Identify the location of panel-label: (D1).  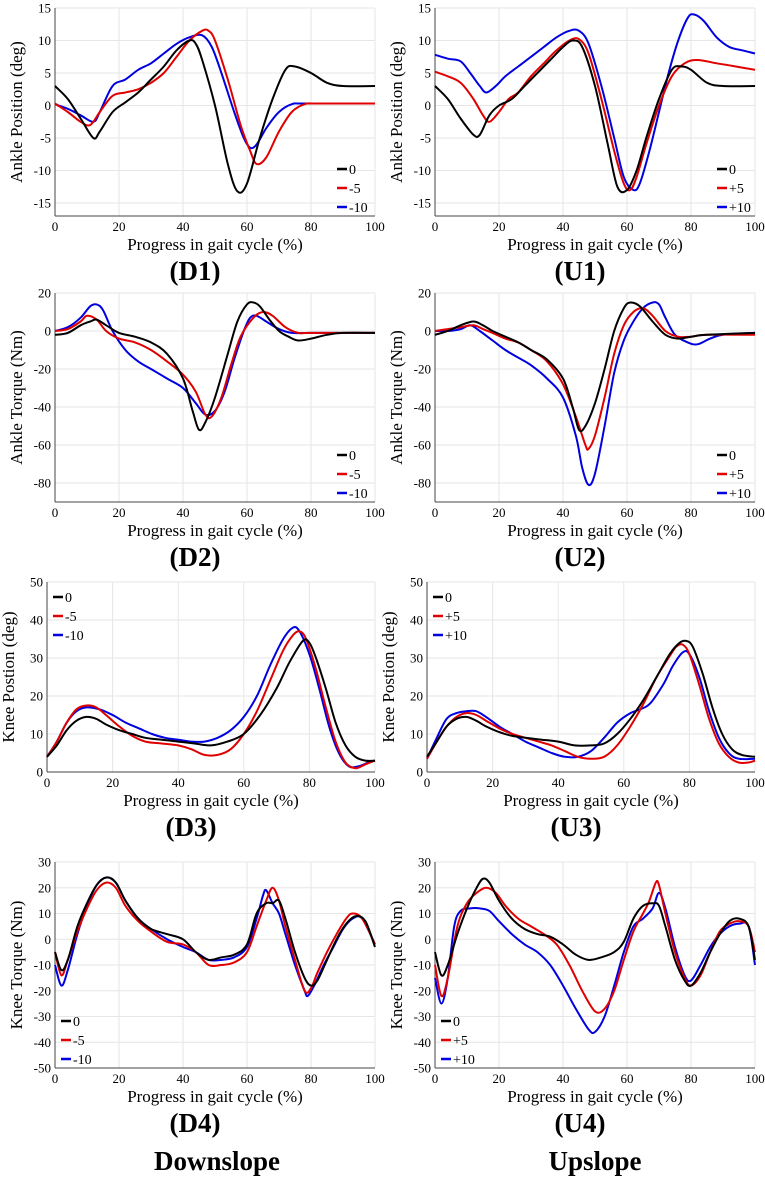
(195, 271).